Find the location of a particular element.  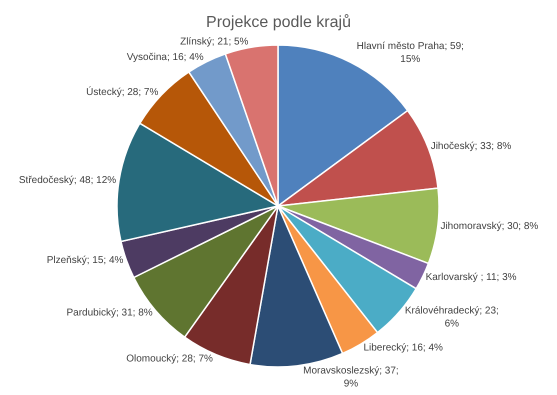

slice-label: Zlínský; 21; 5% is located at coordinates (214, 42).